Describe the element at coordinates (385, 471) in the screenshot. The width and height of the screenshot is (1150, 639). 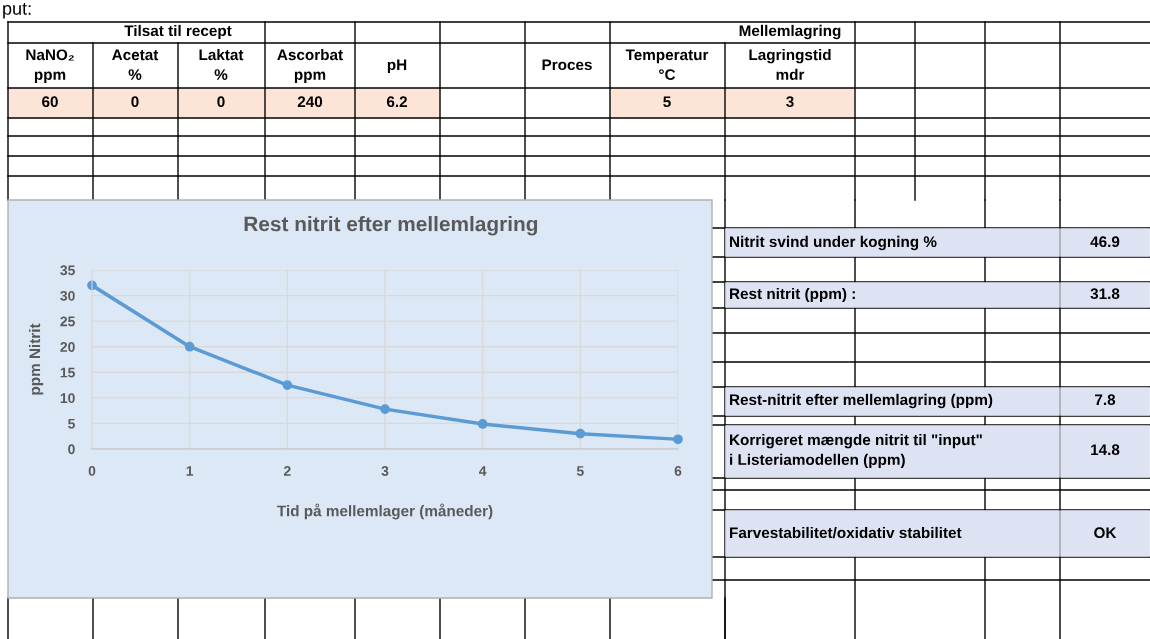
I see `x-tick-label: 3` at that location.